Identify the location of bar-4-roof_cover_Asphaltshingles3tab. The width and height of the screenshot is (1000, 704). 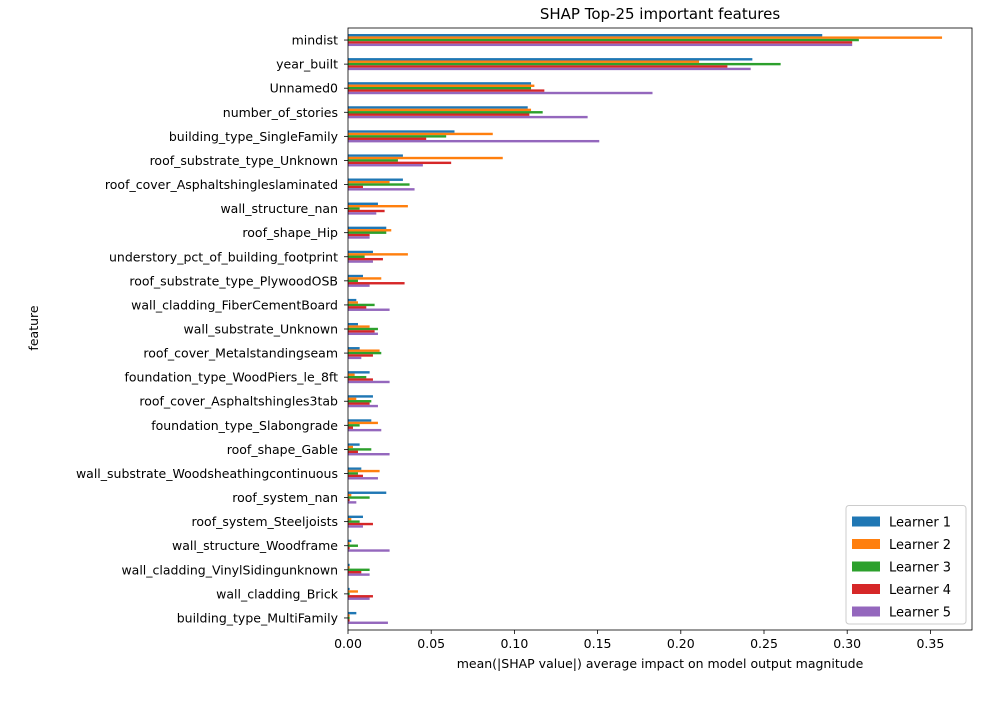
(359, 403).